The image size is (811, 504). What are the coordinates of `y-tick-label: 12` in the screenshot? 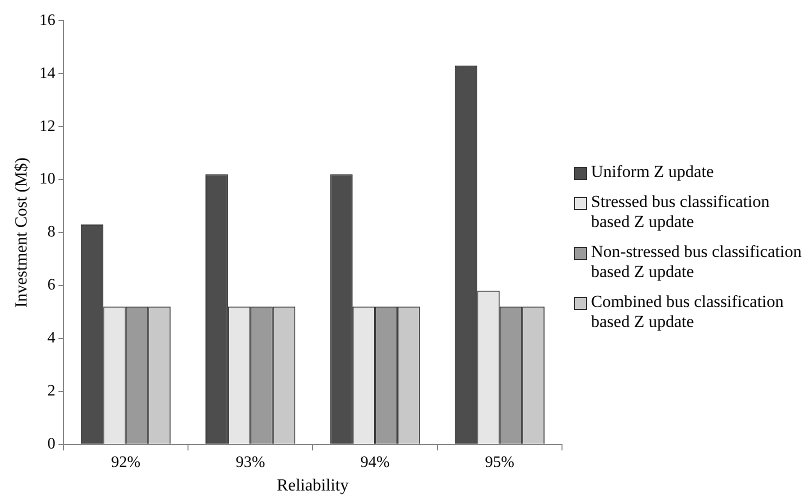 It's located at (47, 126).